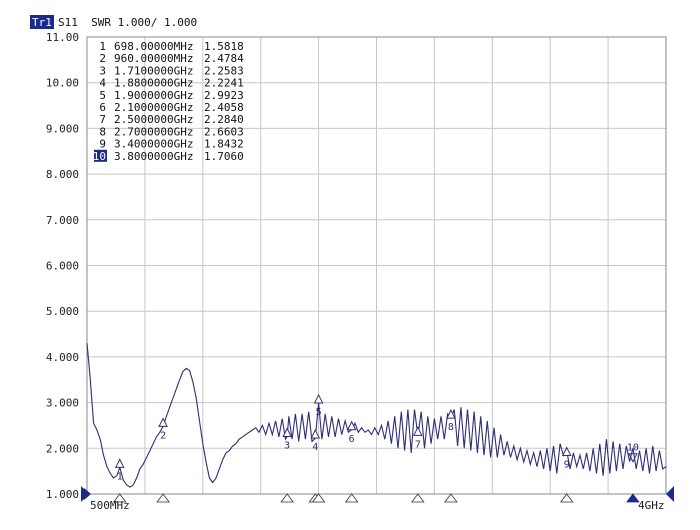 The image size is (700, 530). I want to click on marker-1-bottom-indicator, so click(119, 498).